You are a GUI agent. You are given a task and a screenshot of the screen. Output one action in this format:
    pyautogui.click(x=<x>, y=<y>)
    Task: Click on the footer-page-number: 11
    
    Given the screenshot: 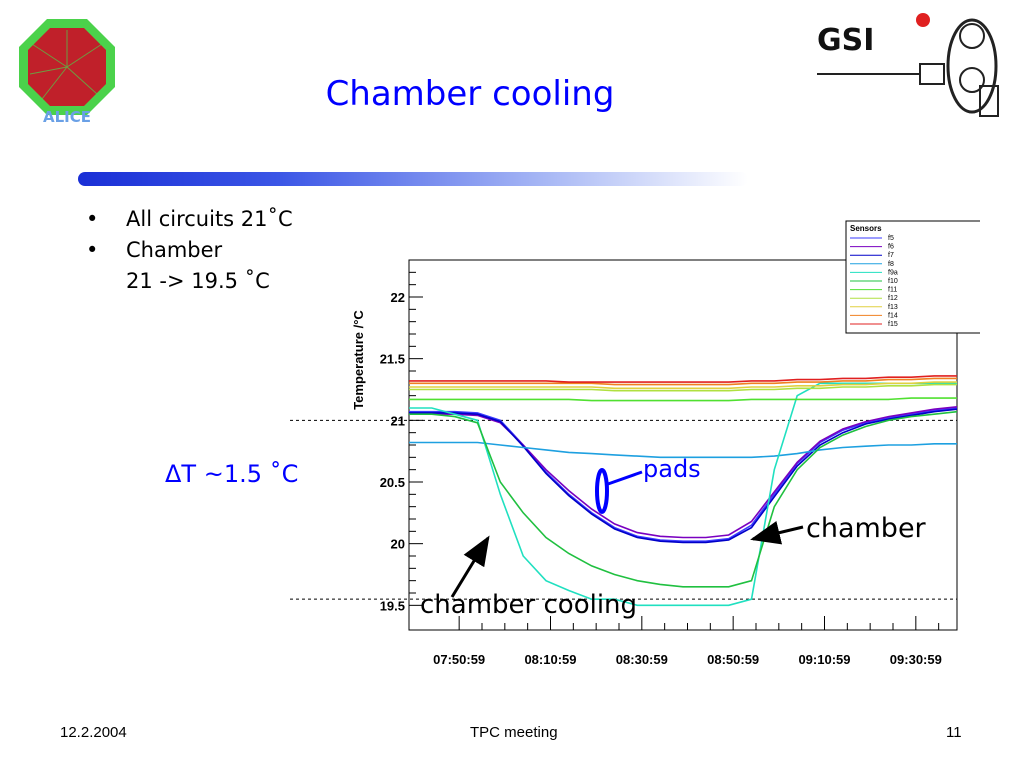 What is the action you would take?
    pyautogui.click(x=954, y=732)
    